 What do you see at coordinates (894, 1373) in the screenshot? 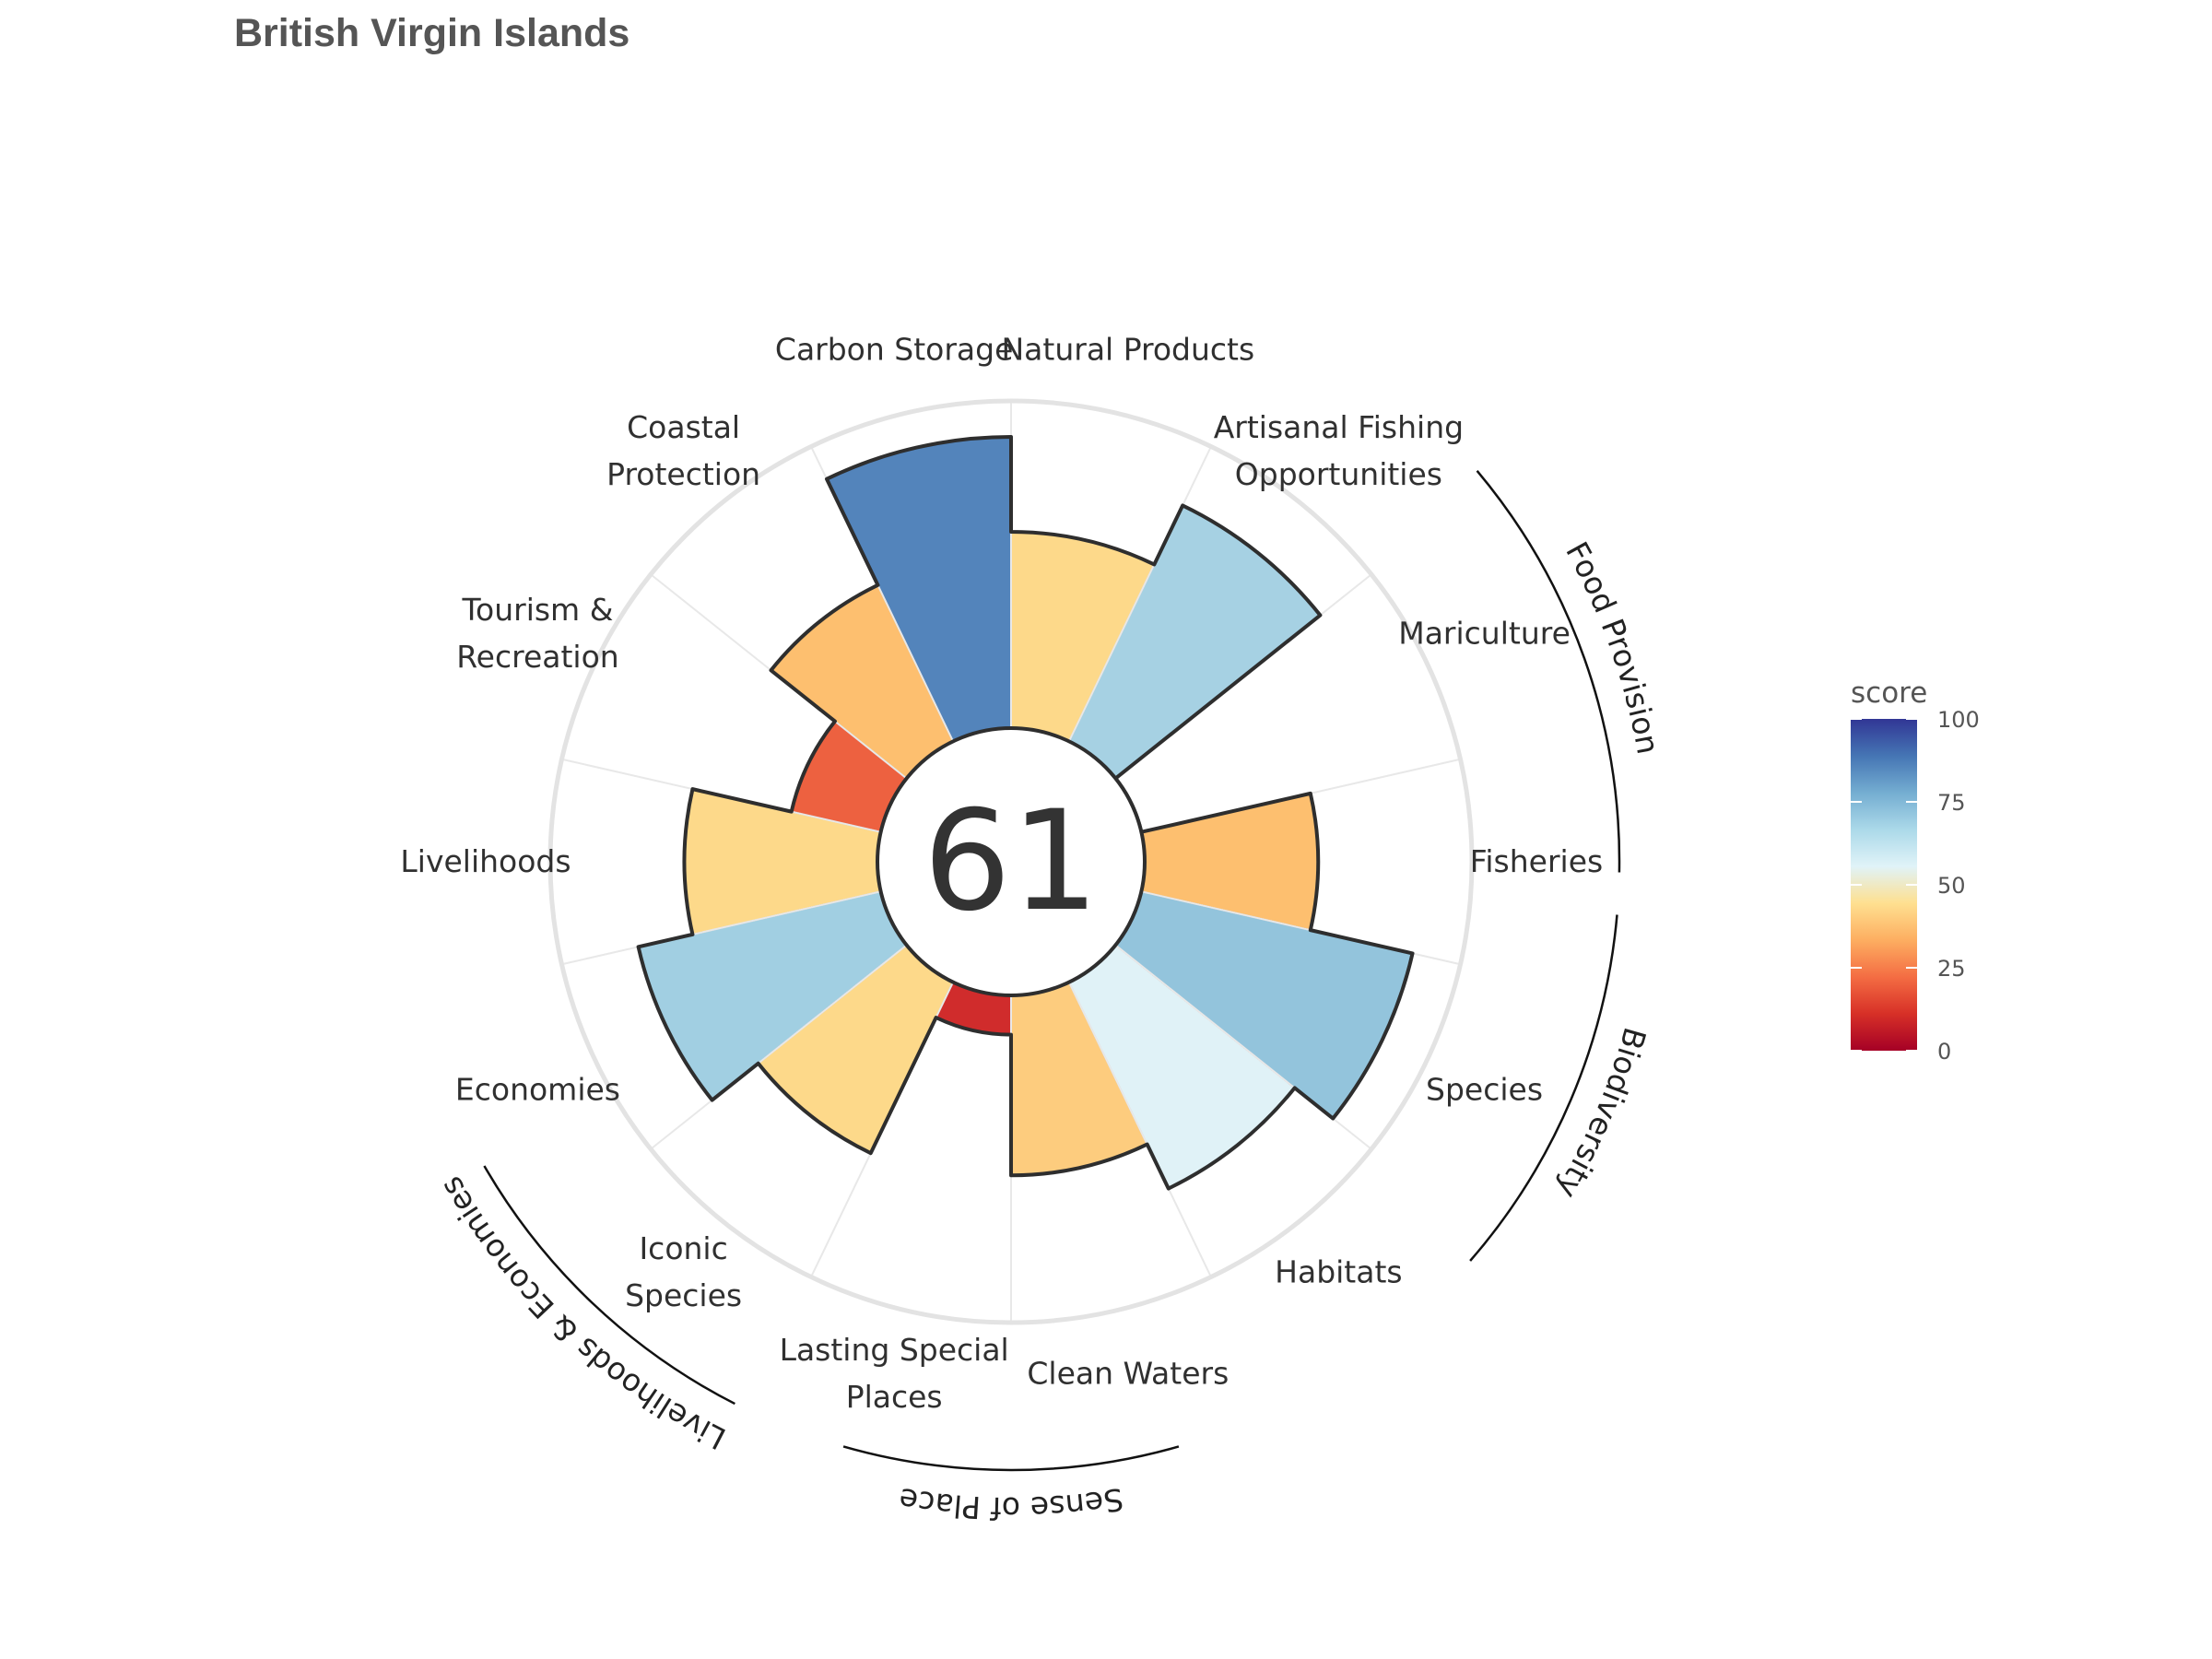
I see `petal-label-10: Lasting Special Places` at bounding box center [894, 1373].